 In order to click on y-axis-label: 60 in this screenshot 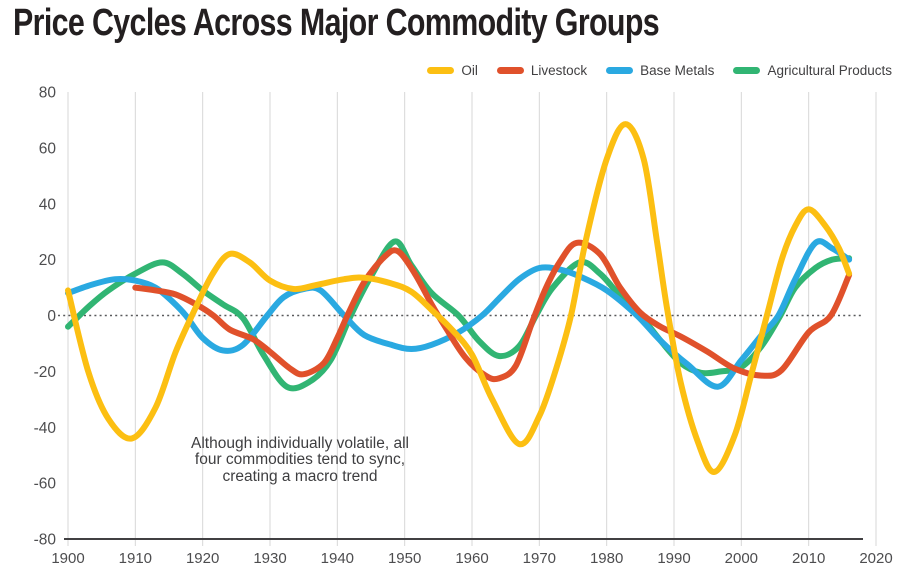, I will do `click(48, 148)`.